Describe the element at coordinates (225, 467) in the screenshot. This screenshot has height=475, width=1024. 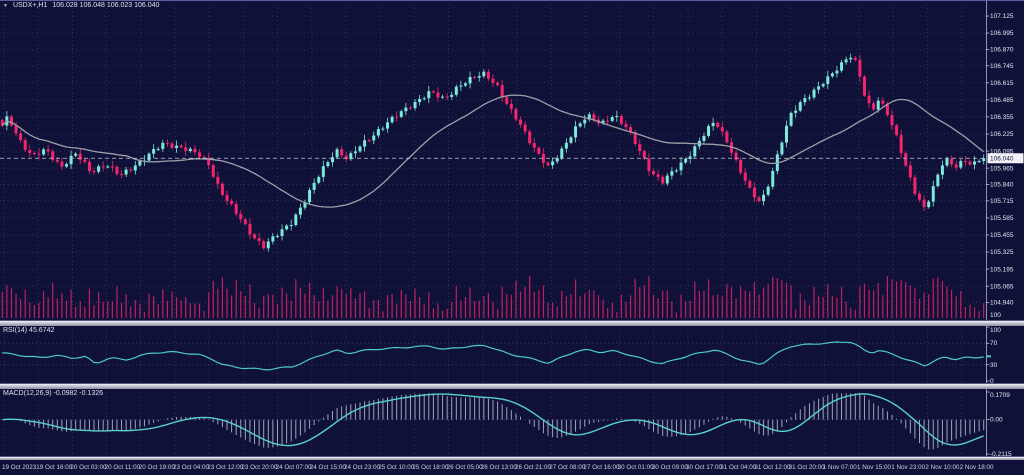
I see `time-axis-label: 23 Oct 12:00` at that location.